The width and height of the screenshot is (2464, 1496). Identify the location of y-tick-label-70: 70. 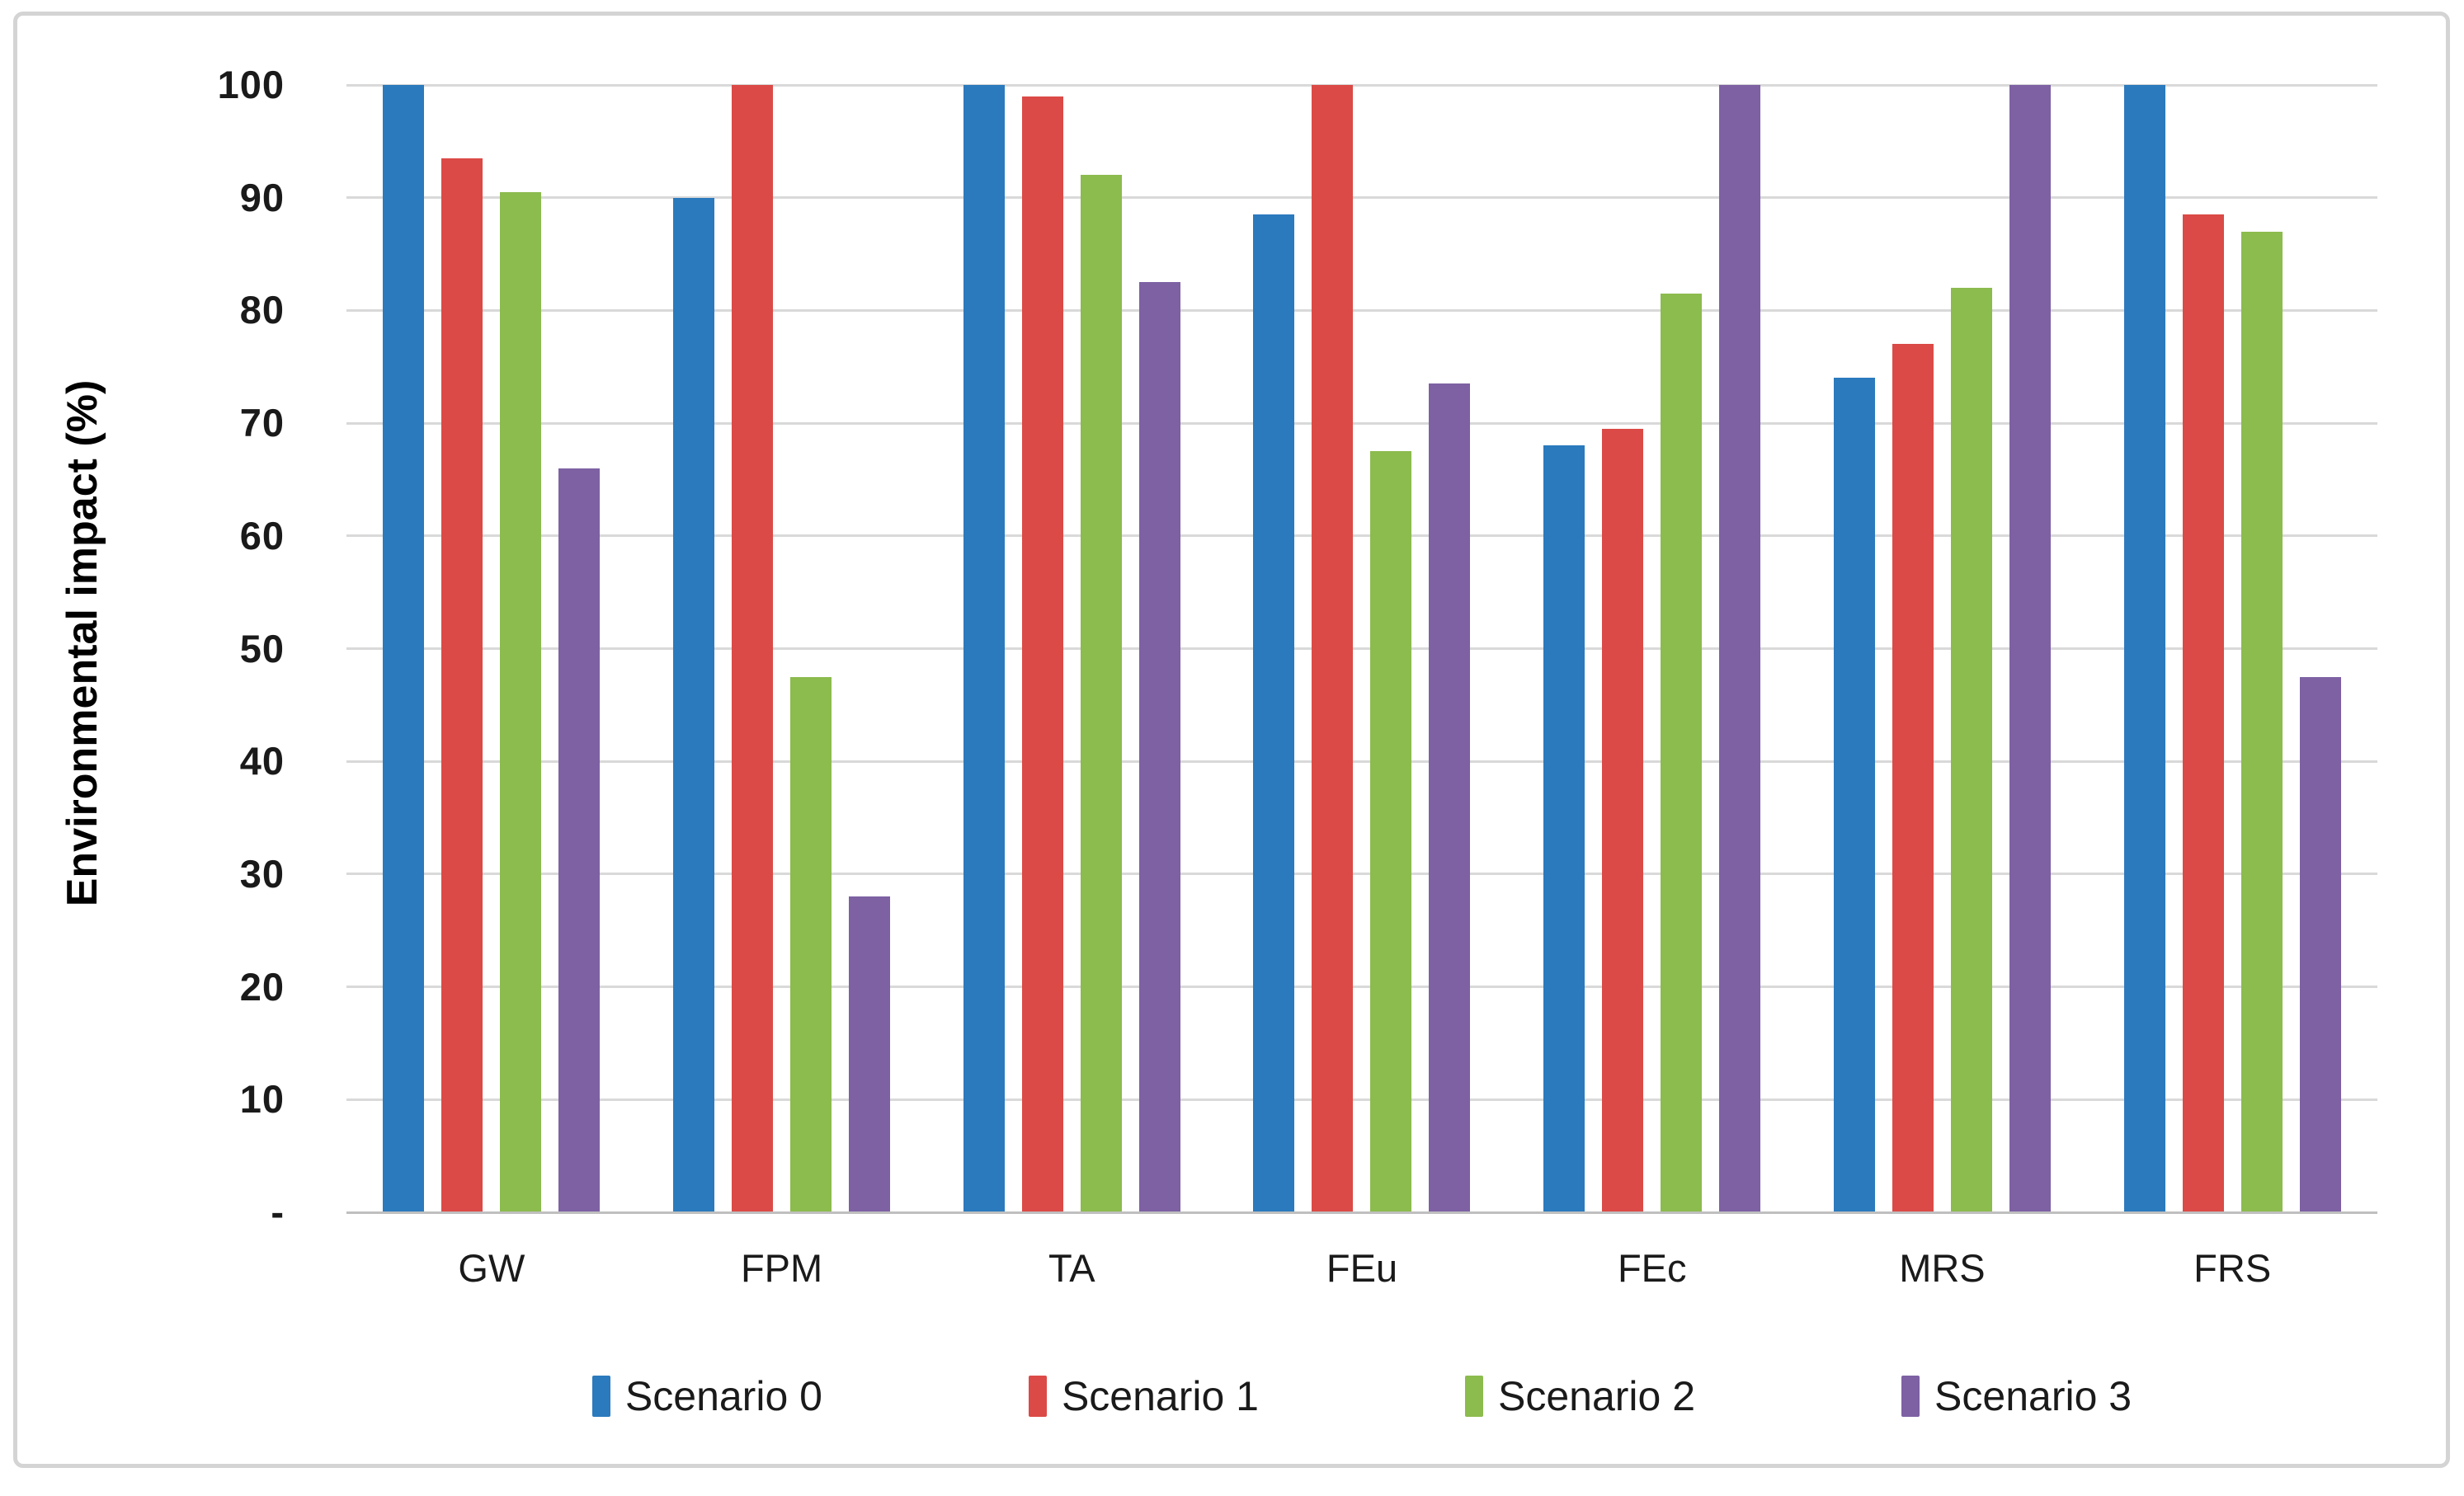
(262, 423).